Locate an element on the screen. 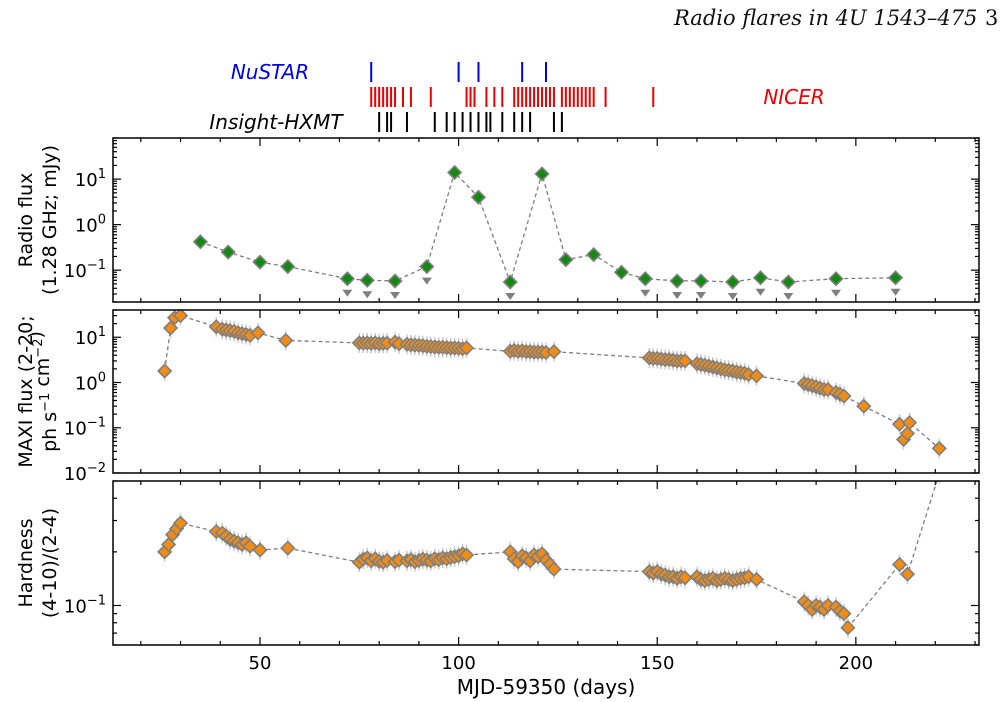 This screenshot has height=702, width=1003. observation-tick-rows: NuSTAR NICER Insight-HXMT is located at coordinates (516, 97).